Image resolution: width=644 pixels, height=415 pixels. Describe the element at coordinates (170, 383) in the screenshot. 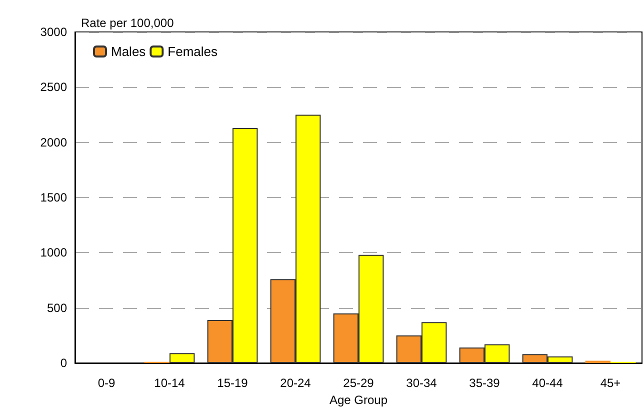

I see `x-tick-label: 10-14` at that location.